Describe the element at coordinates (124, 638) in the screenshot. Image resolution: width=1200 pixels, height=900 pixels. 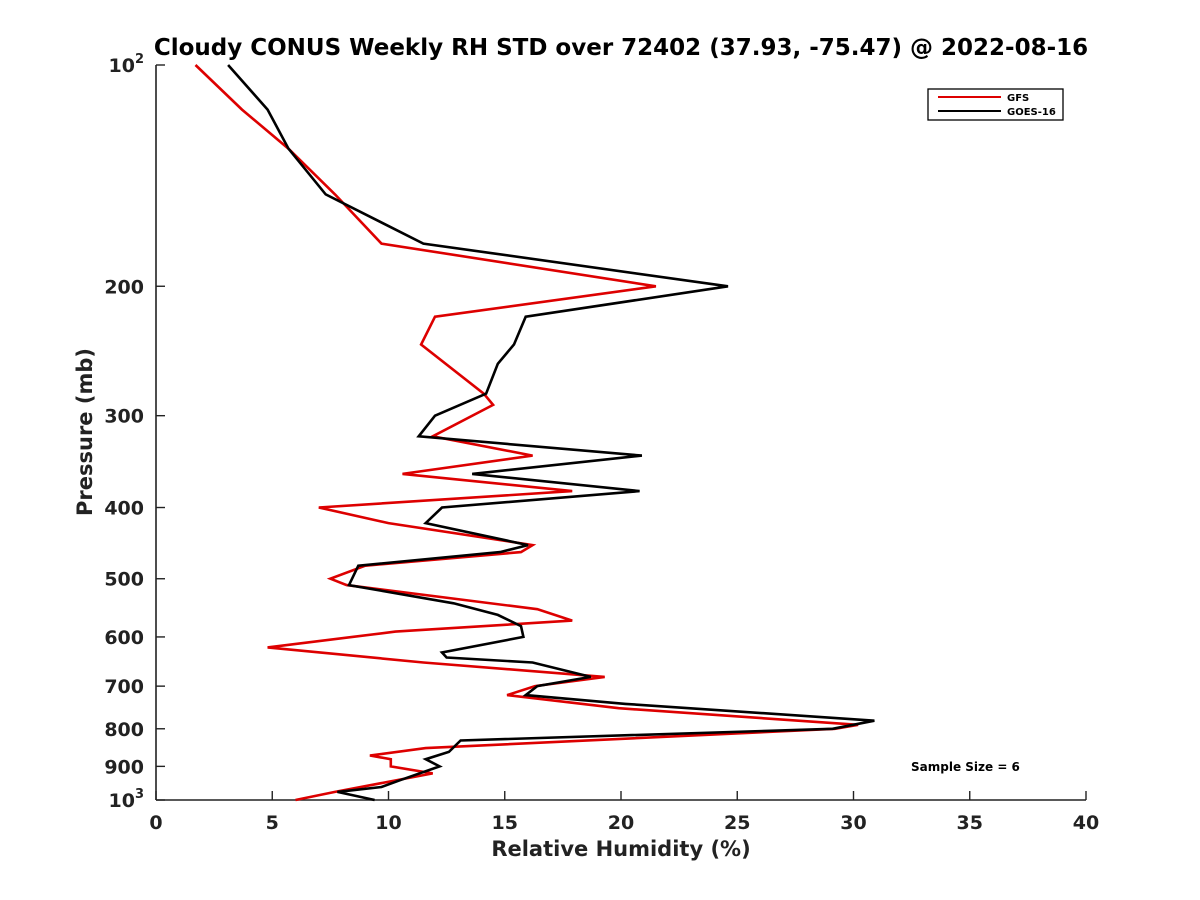
I see `y-tick-label: 600` at that location.